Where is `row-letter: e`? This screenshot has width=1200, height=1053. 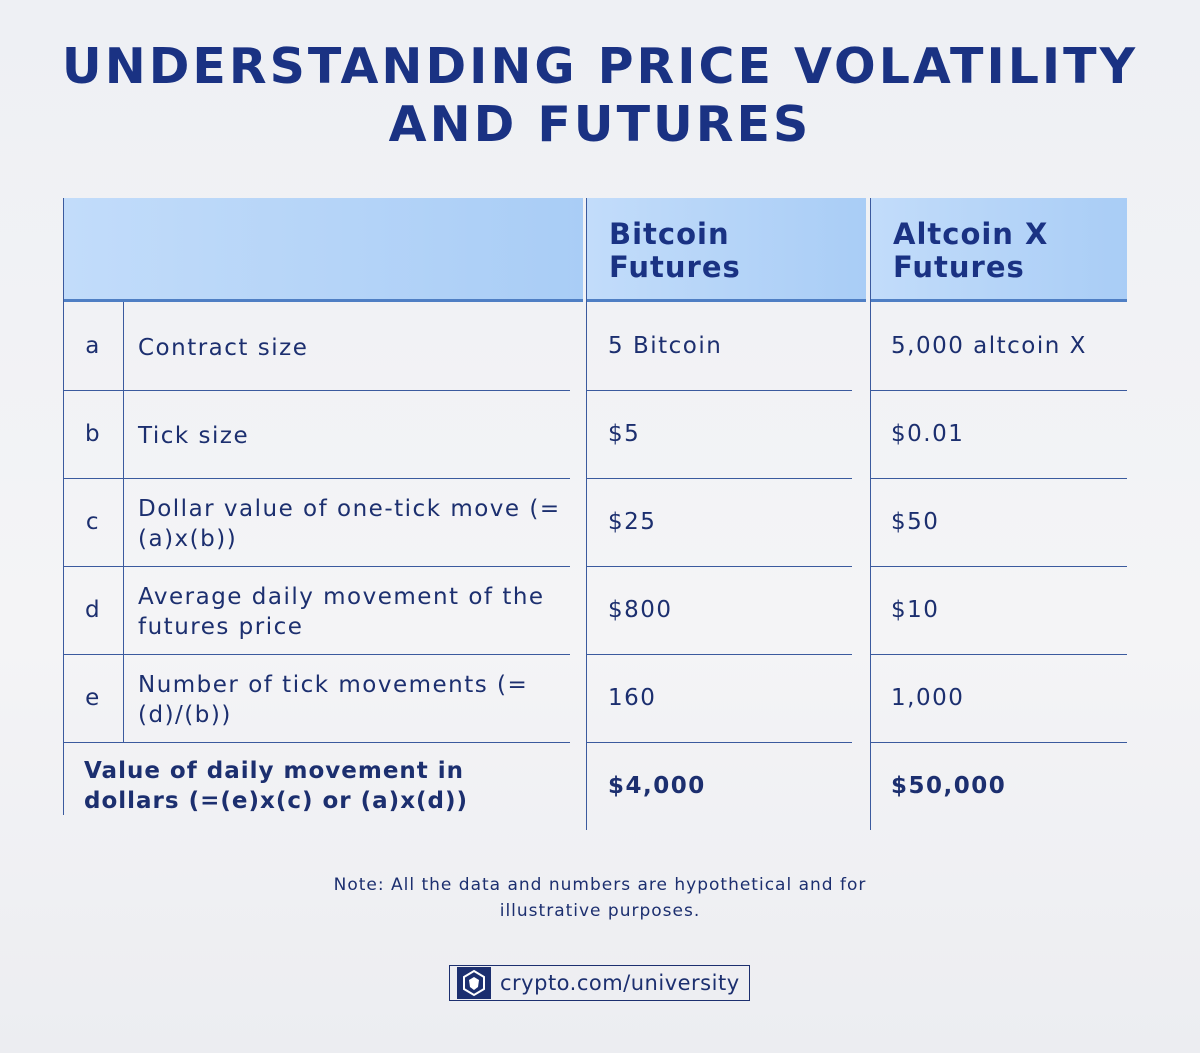 row-letter: e is located at coordinates (93, 698).